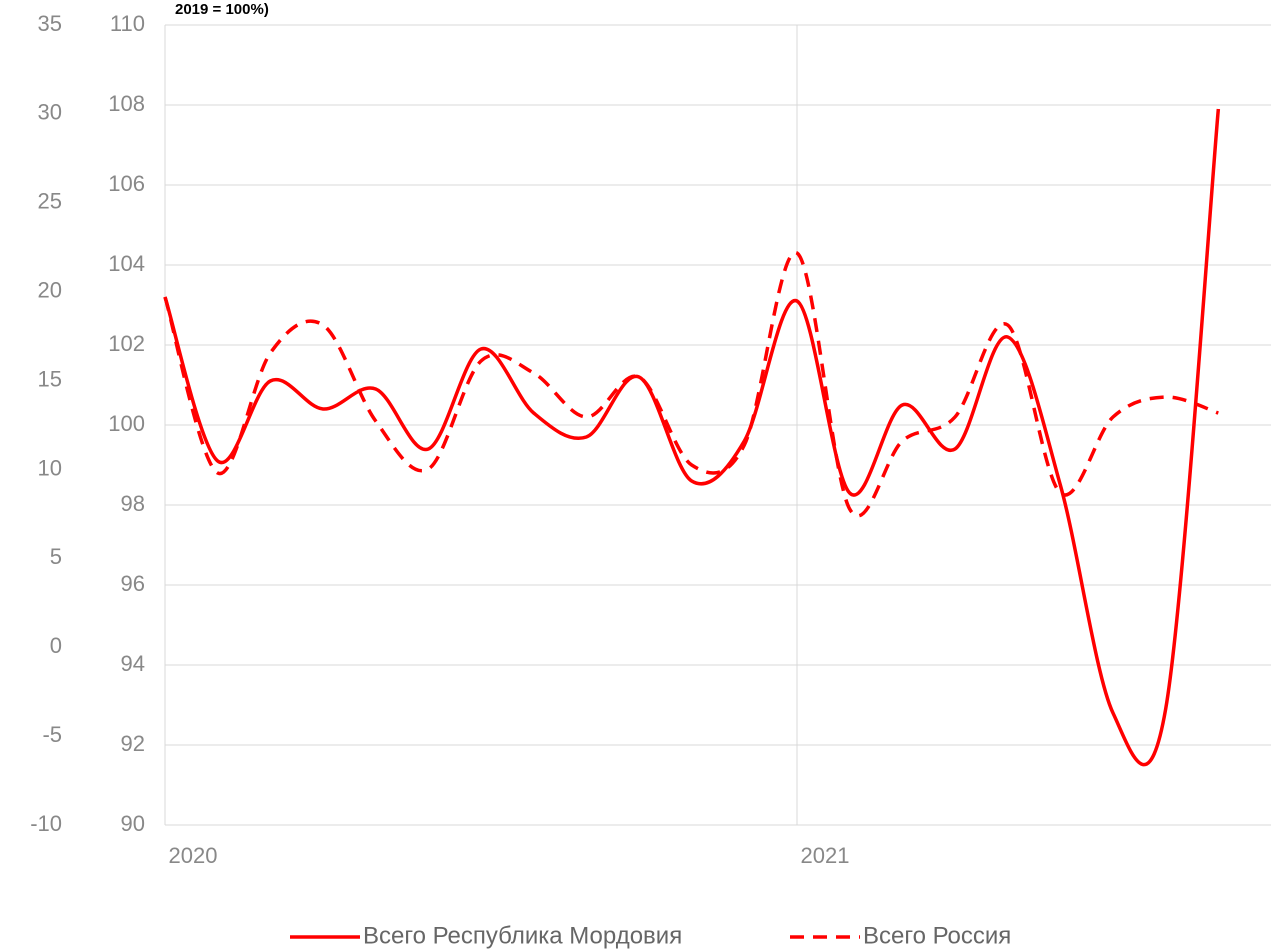  I want to click on y-tick-label: 92, so click(133, 743).